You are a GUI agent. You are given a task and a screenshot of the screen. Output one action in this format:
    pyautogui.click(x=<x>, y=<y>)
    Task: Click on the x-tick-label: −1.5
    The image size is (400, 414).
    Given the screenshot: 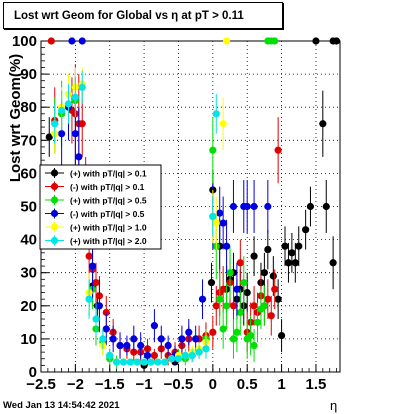 What is the action you would take?
    pyautogui.click(x=110, y=384)
    